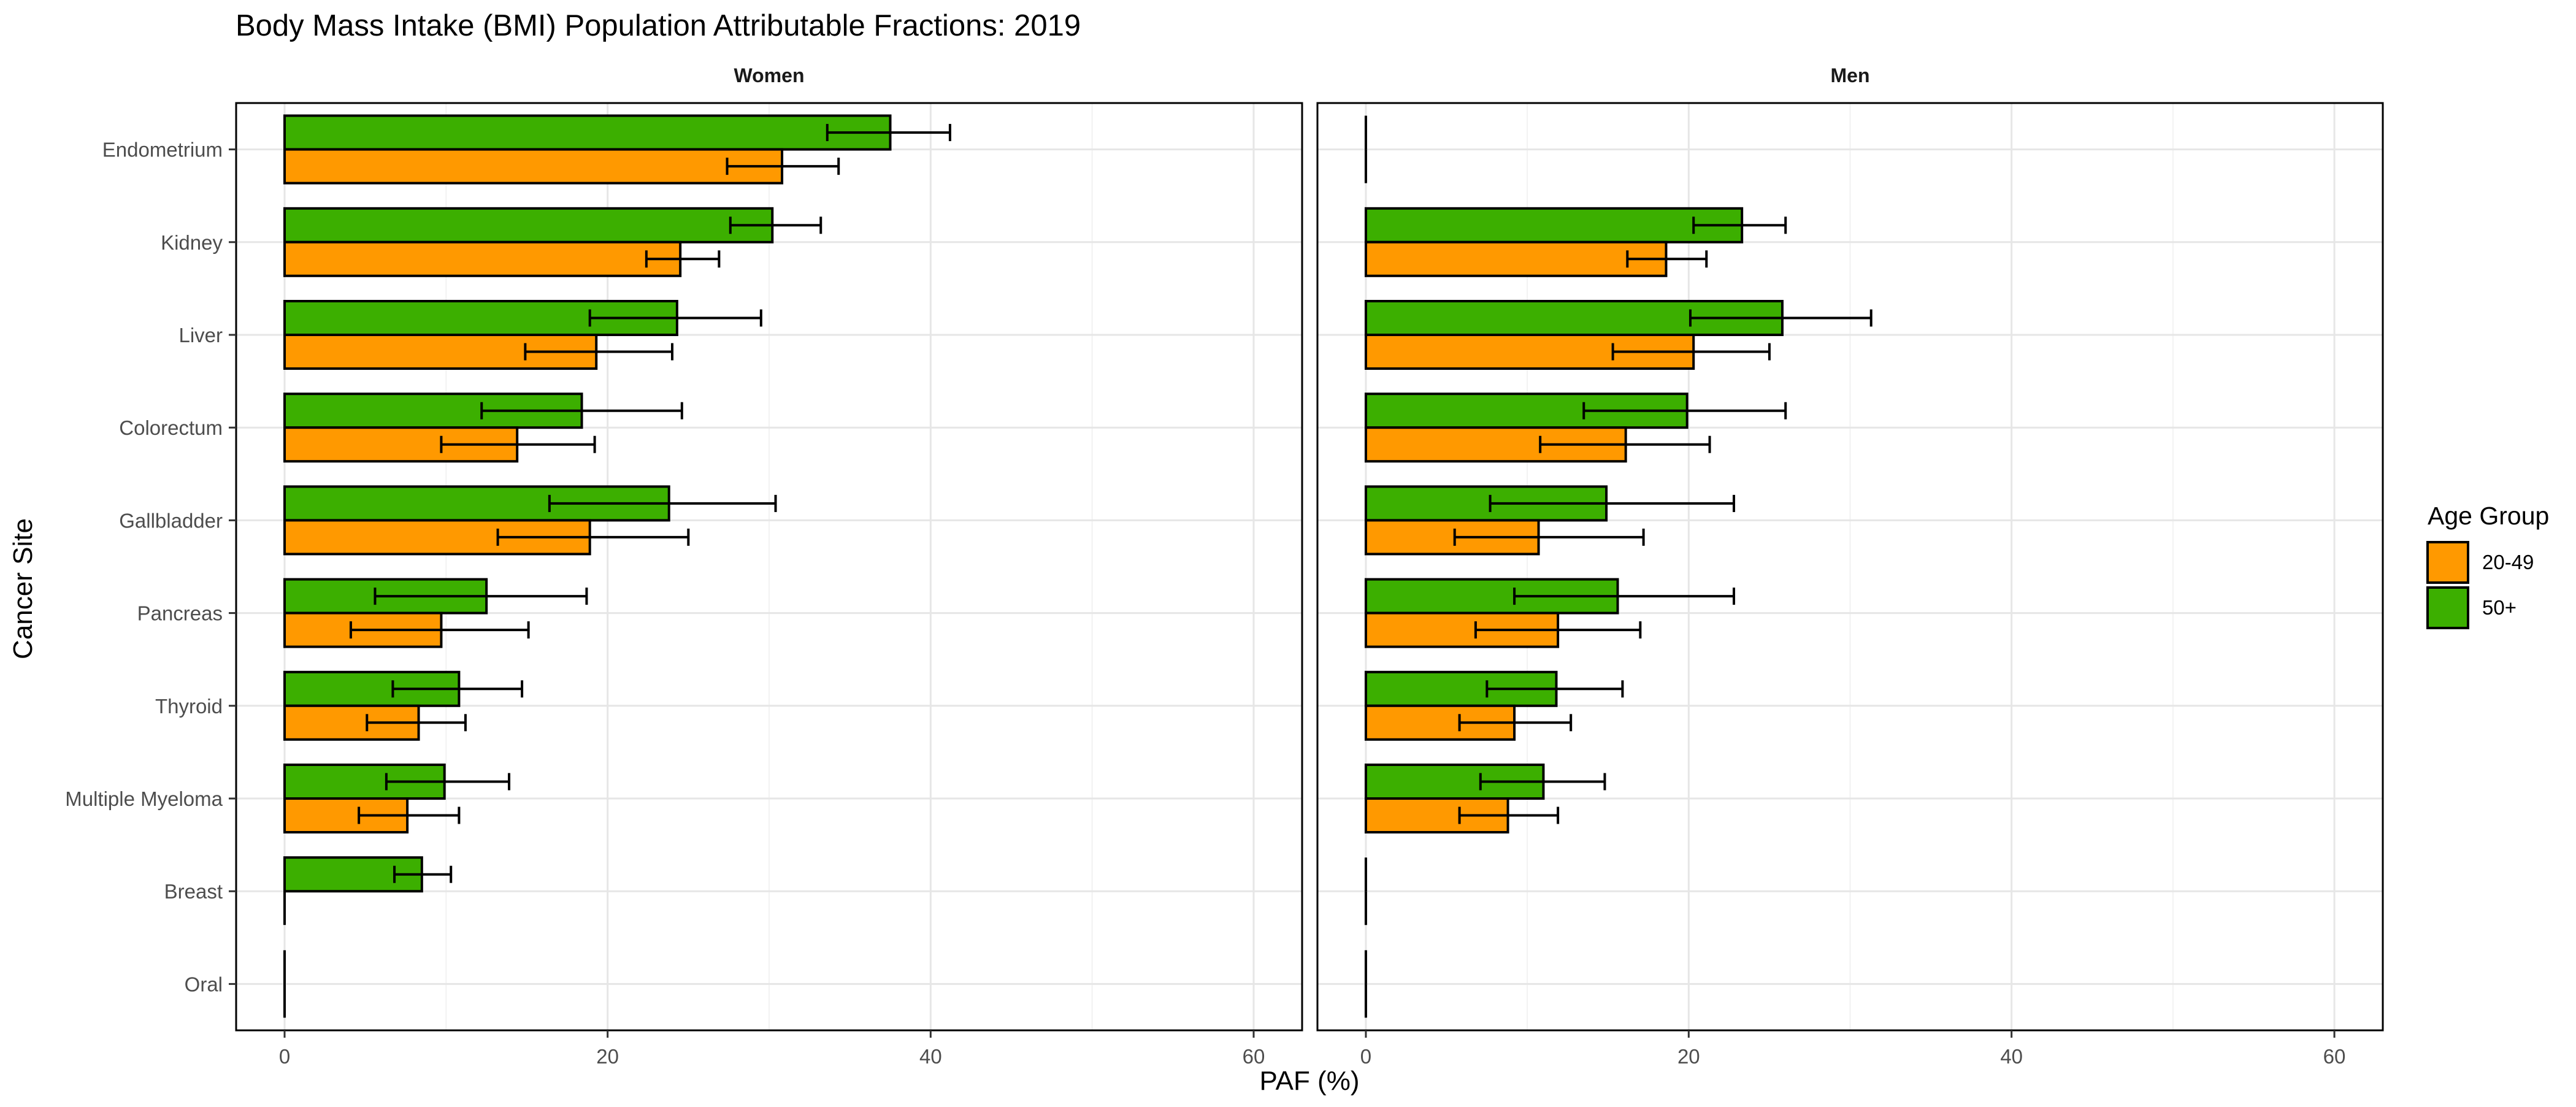  Describe the element at coordinates (1850, 75) in the screenshot. I see `panel-strip-label: Men` at that location.